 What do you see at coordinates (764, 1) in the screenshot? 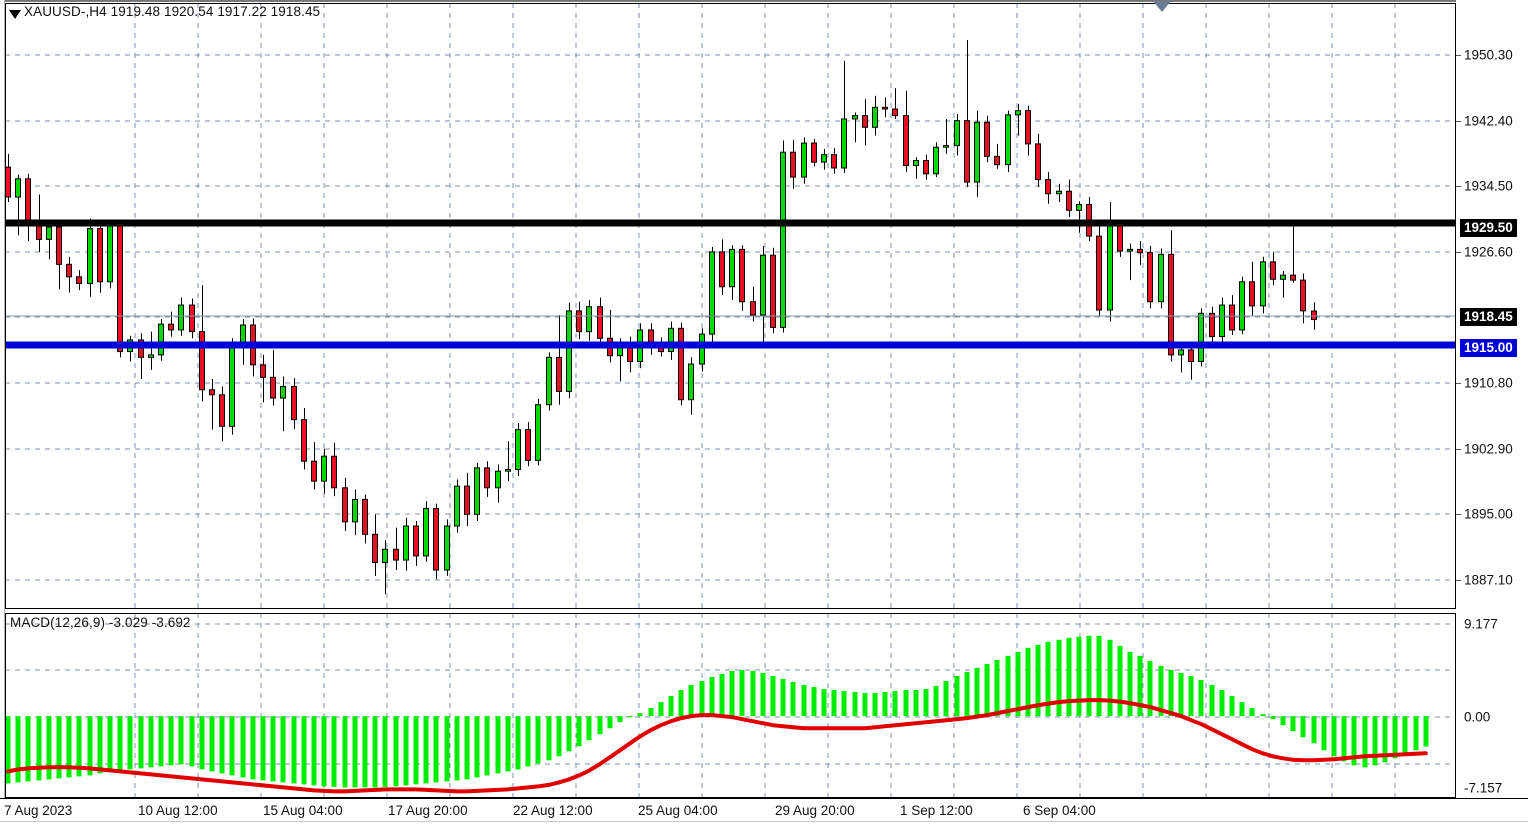
I see `window-top-border` at bounding box center [764, 1].